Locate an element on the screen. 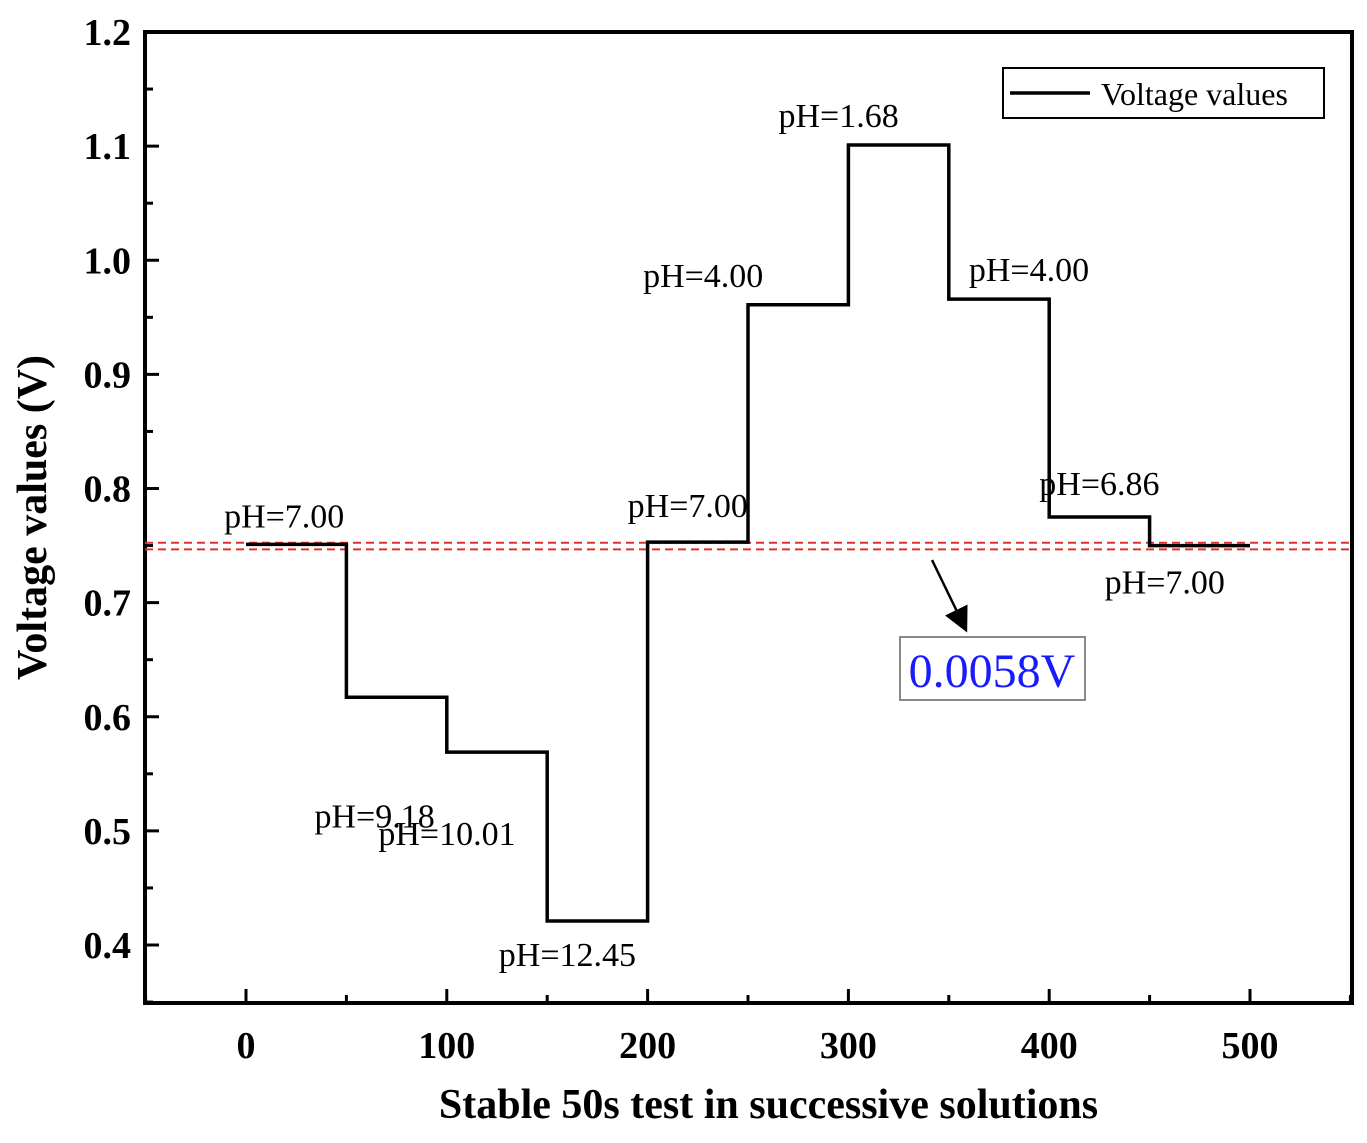  x-tick-label: 0 is located at coordinates (246, 1046).